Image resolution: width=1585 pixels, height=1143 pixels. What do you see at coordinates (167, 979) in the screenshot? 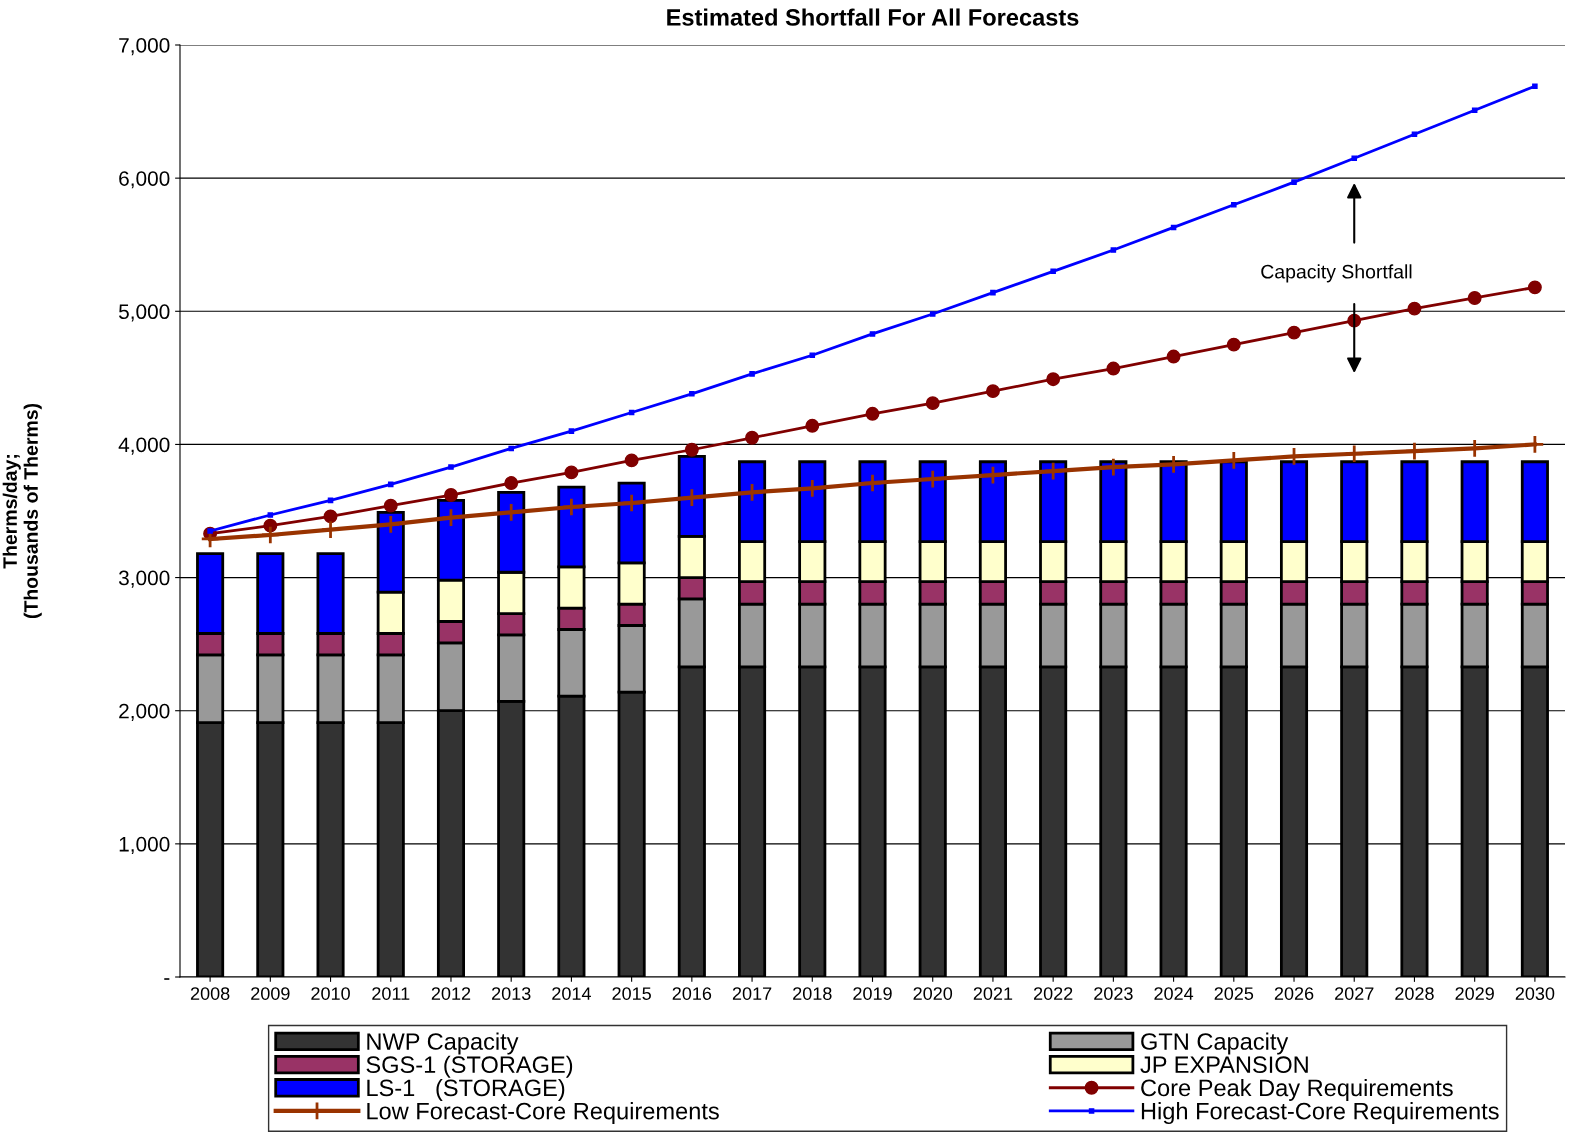
I see `y-tick-label: -` at bounding box center [167, 979].